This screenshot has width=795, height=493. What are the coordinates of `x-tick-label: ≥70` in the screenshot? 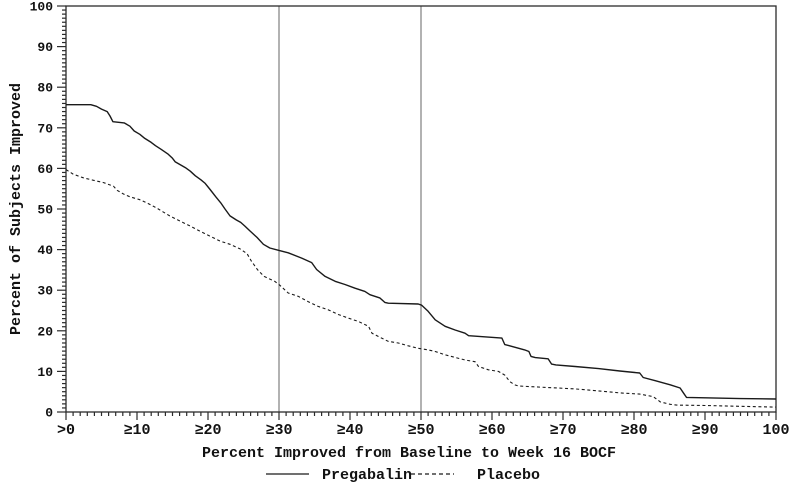 It's located at (562, 430).